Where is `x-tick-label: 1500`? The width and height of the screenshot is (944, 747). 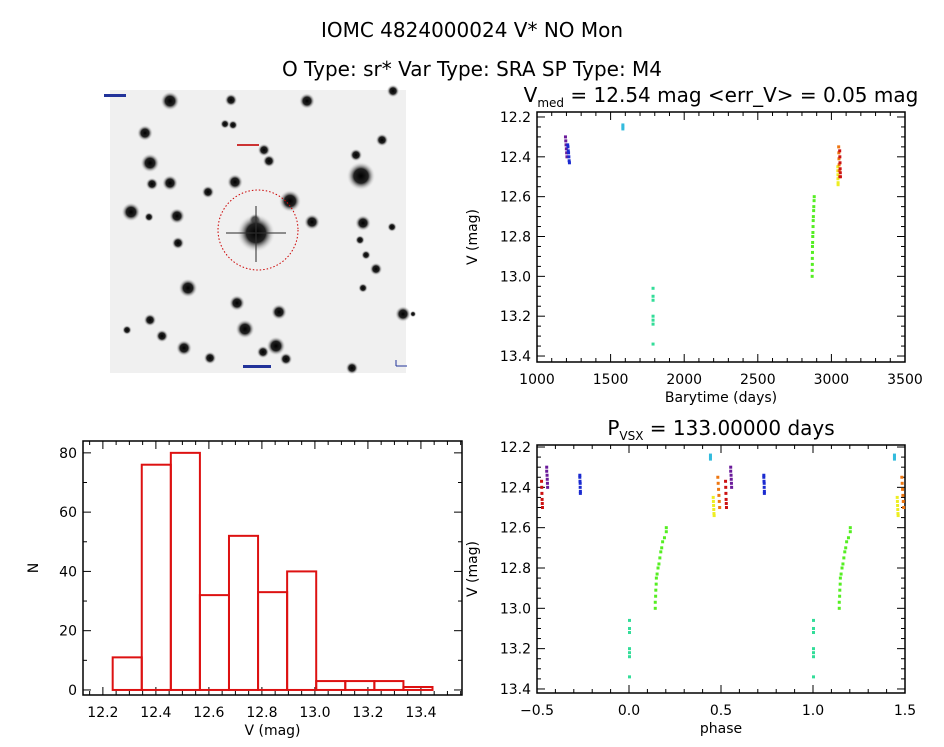
x-tick-label: 1500 is located at coordinates (611, 380).